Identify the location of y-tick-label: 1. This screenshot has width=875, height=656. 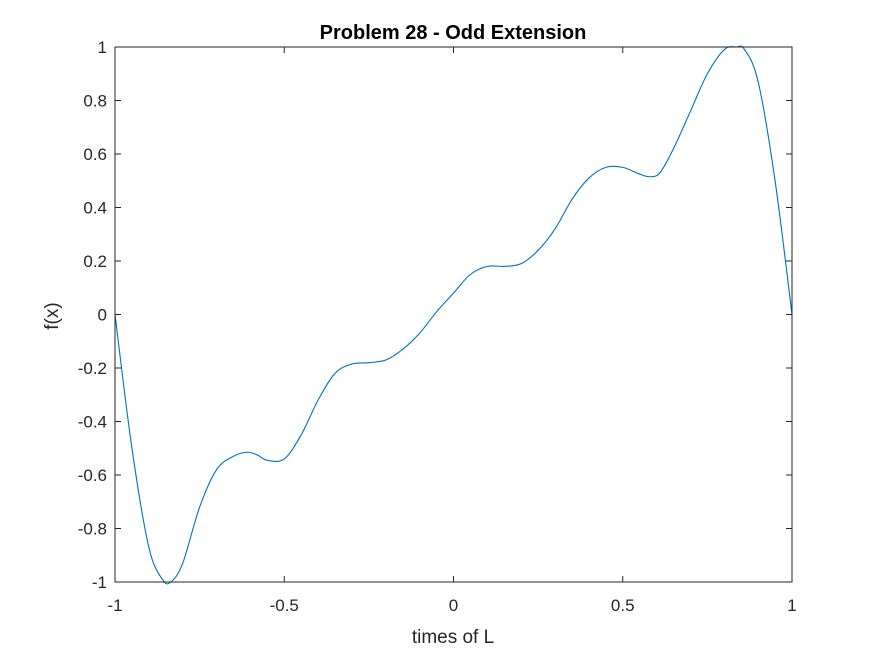
(102, 47).